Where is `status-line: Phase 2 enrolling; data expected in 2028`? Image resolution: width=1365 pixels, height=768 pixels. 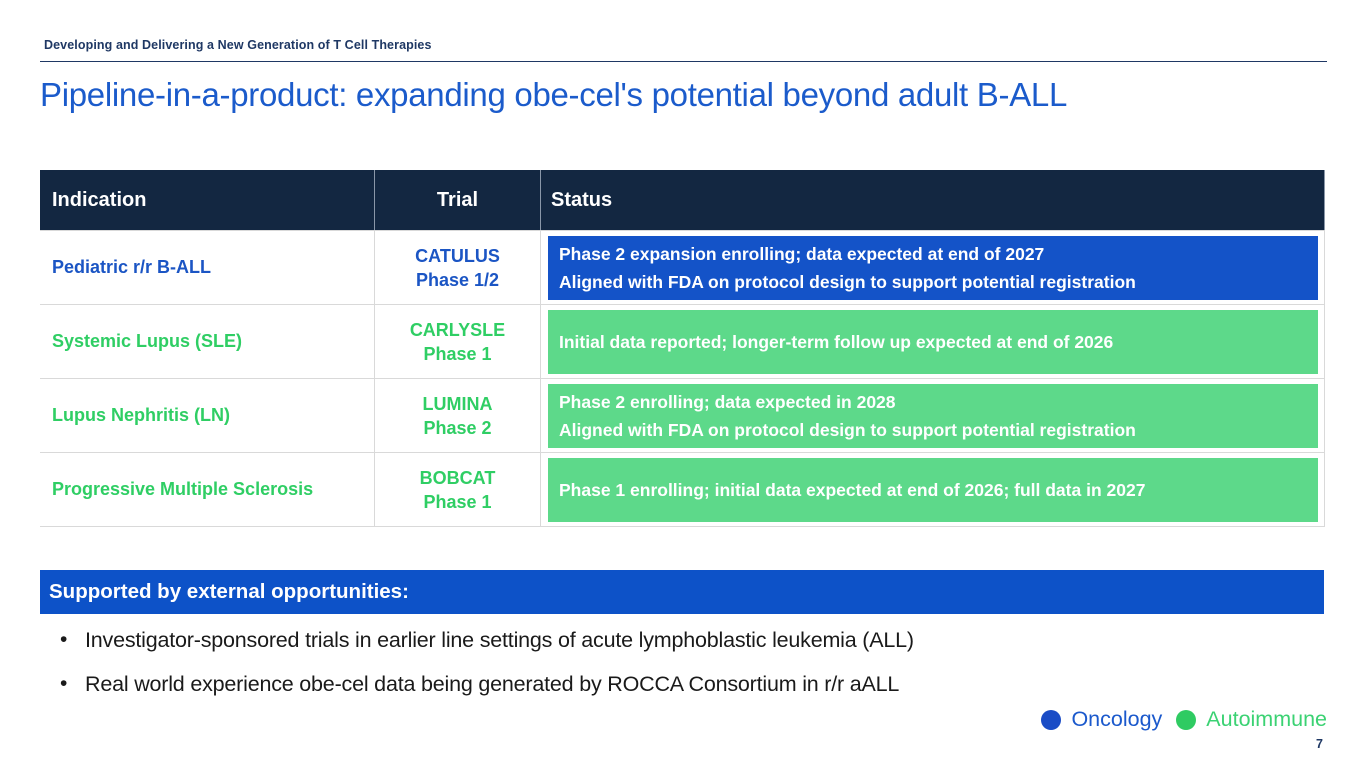 status-line: Phase 2 enrolling; data expected in 2028 is located at coordinates (727, 401).